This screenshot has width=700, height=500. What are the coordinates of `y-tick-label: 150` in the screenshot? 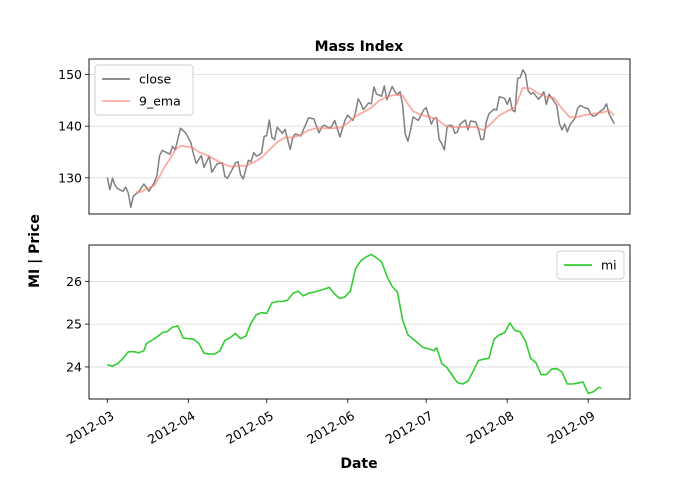 It's located at (70, 74).